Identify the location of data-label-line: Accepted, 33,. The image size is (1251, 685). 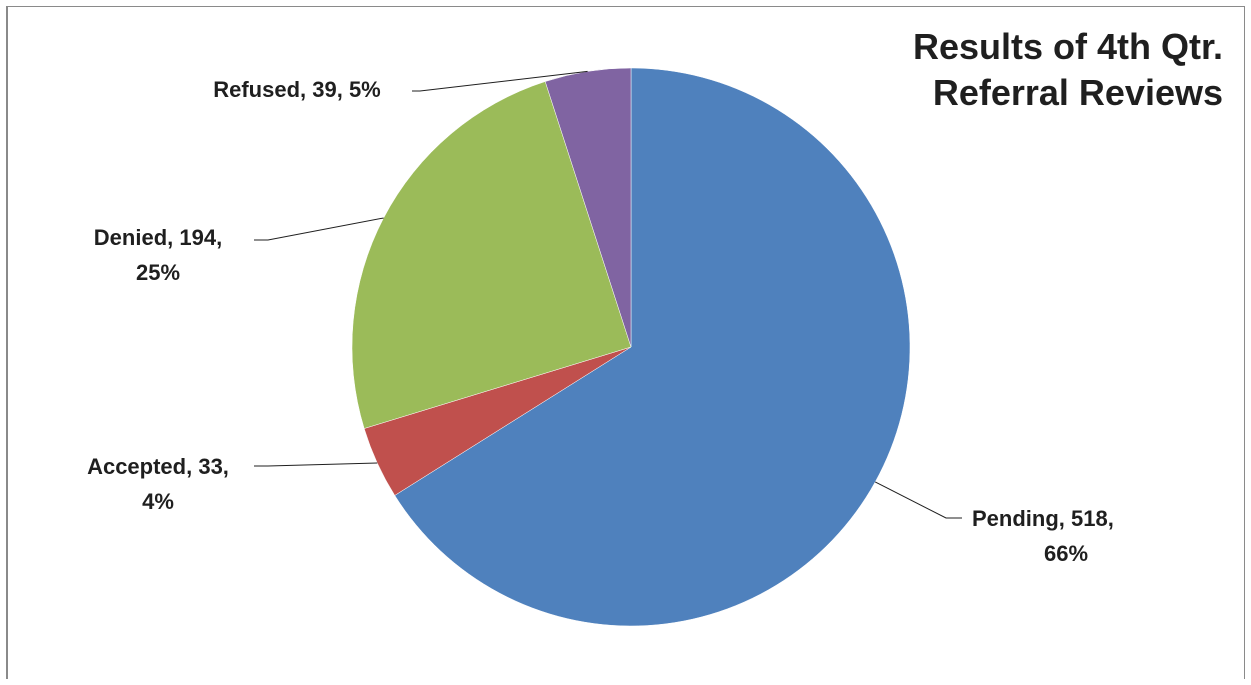
(158, 466).